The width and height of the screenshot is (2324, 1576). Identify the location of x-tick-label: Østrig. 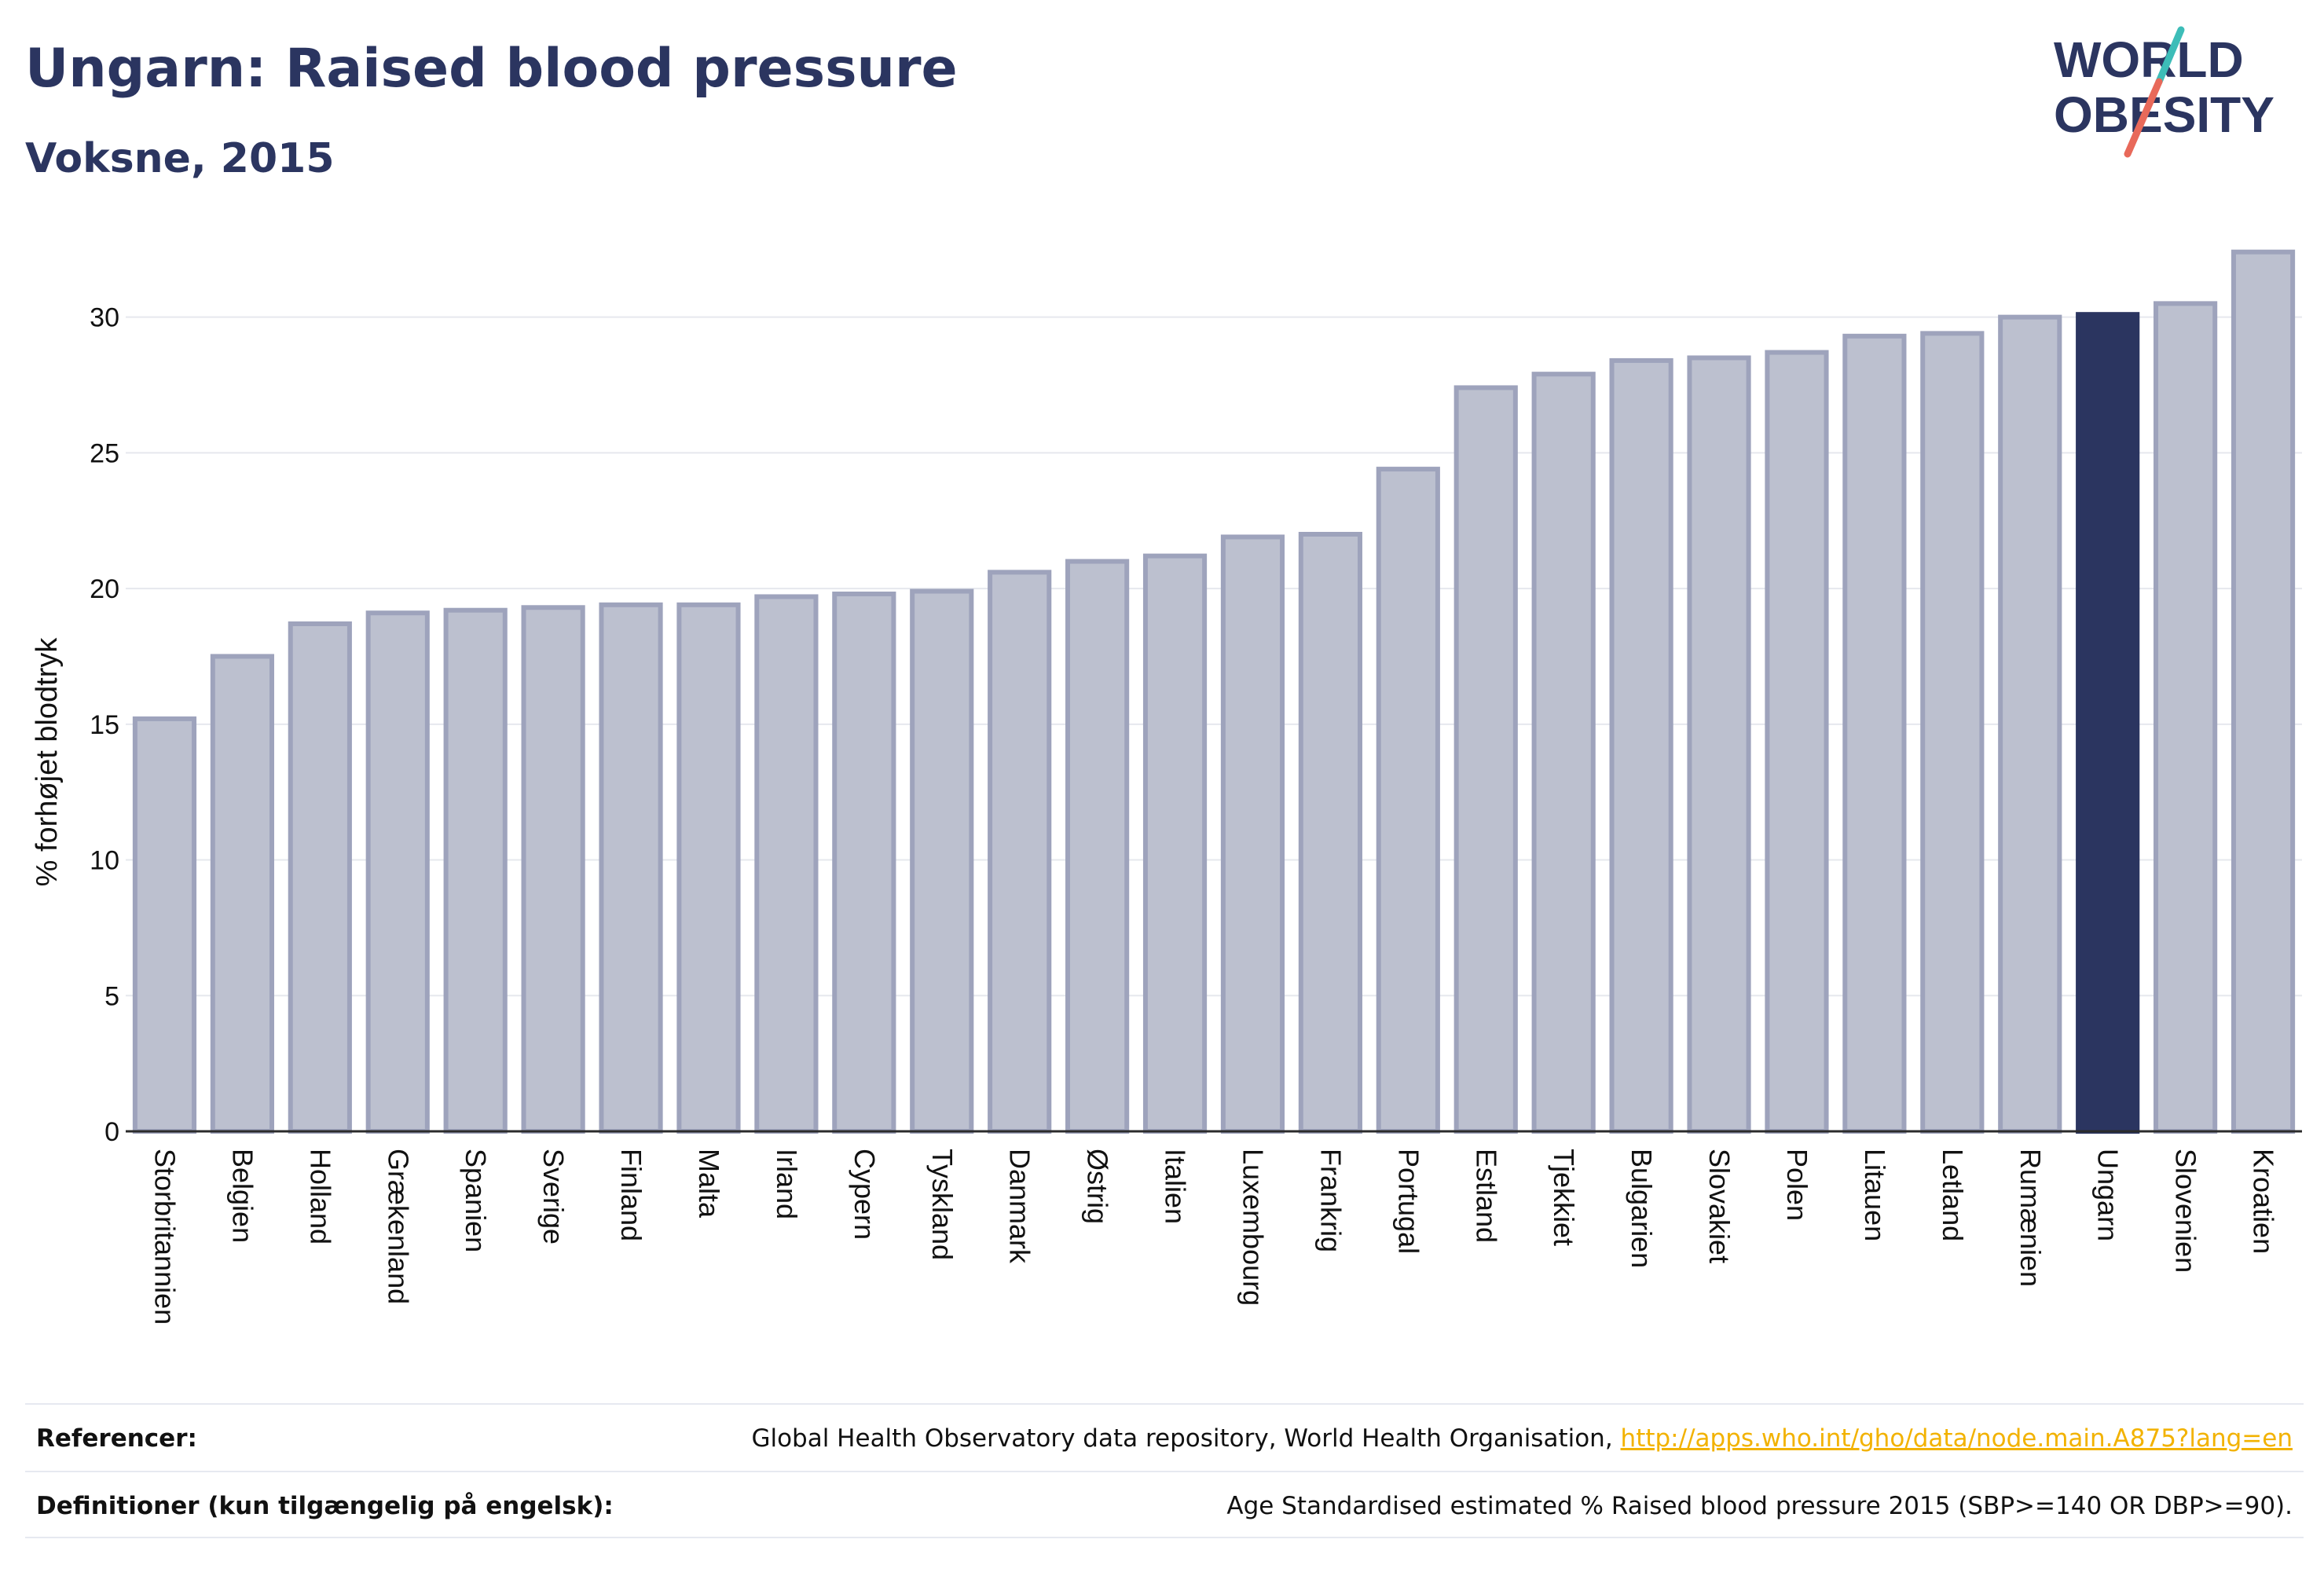
(1098, 1186).